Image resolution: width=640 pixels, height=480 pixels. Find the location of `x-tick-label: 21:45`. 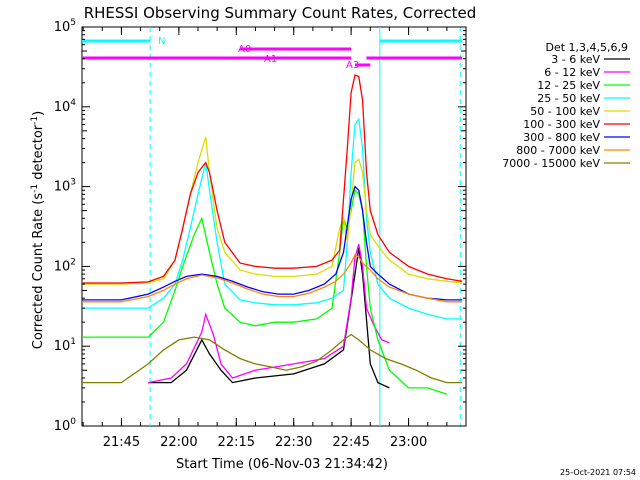

x-tick-label: 21:45 is located at coordinates (121, 442).